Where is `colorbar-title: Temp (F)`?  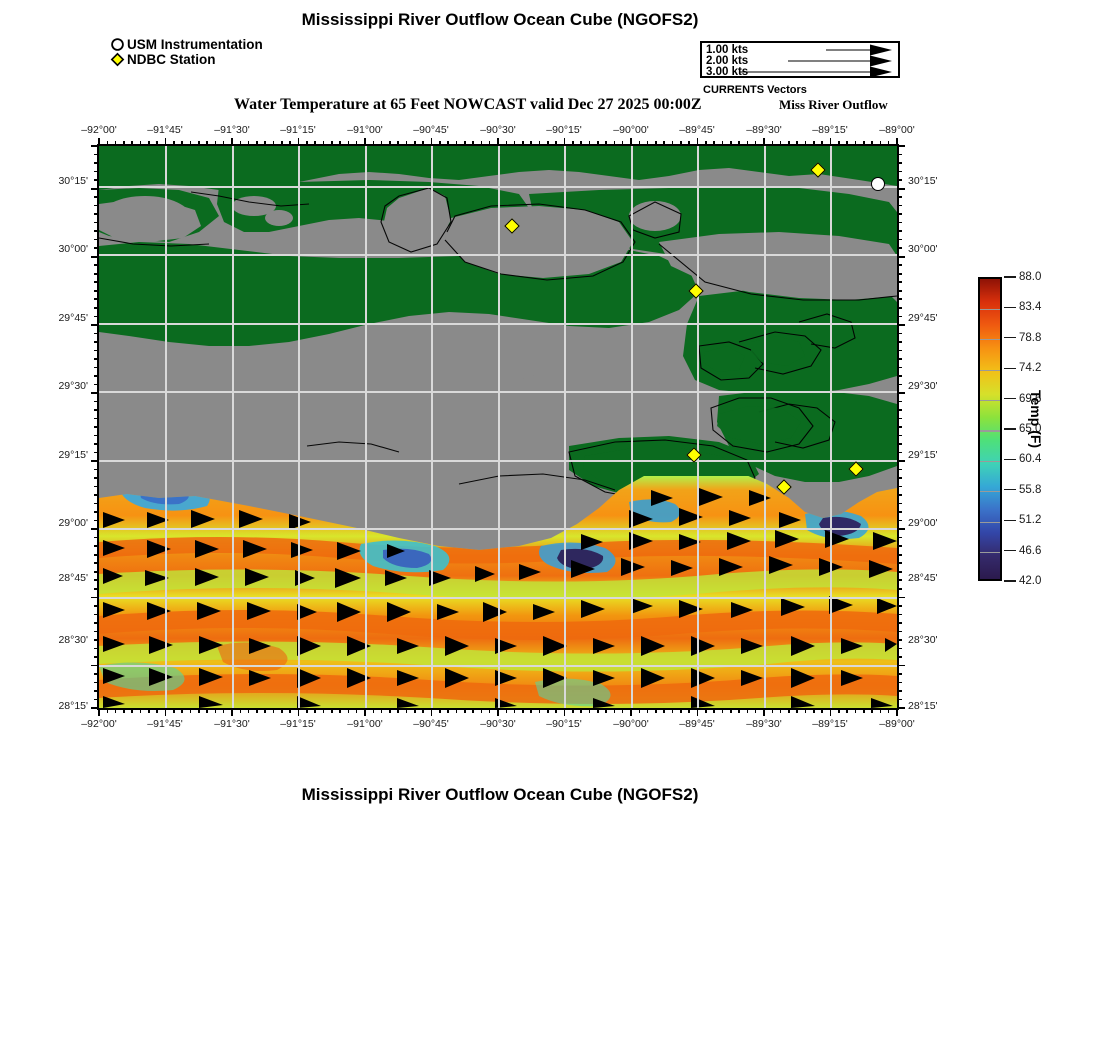 colorbar-title: Temp (F) is located at coordinates (1036, 419).